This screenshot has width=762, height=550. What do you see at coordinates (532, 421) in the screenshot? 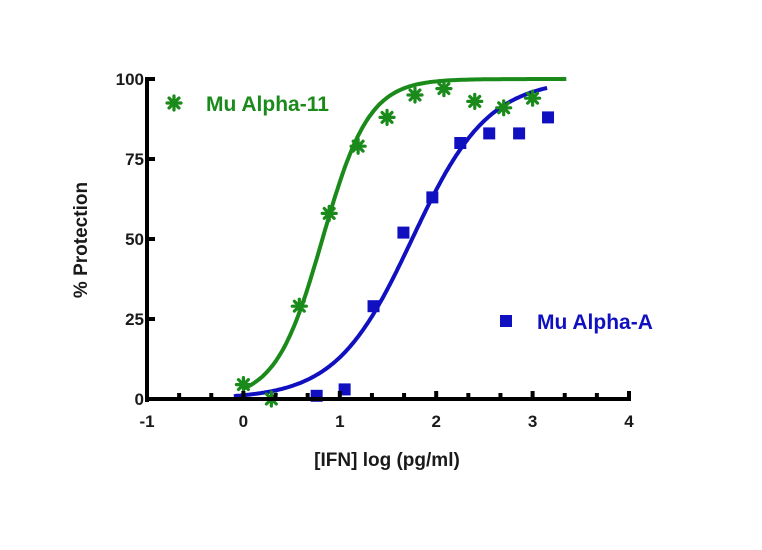
I see `x-tick-label: 3` at bounding box center [532, 421].